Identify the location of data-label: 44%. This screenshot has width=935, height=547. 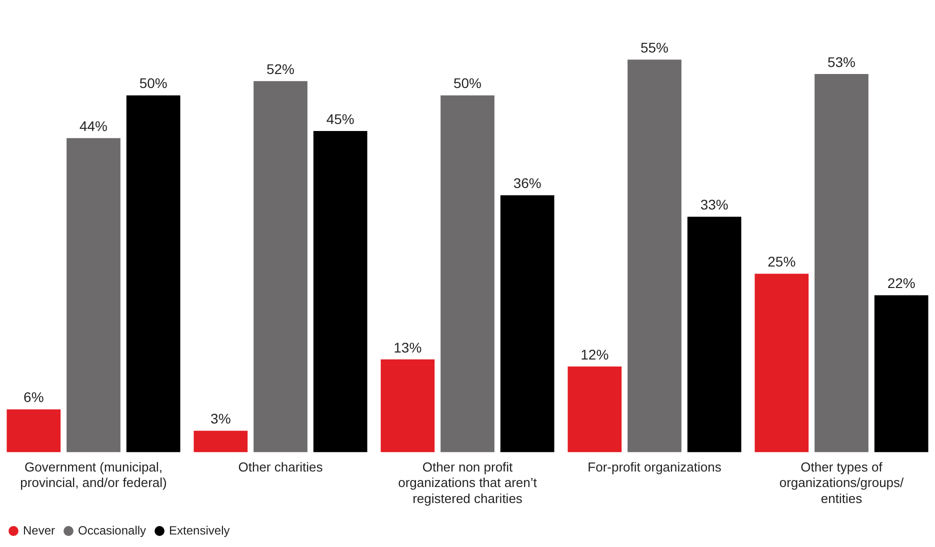
(93, 126).